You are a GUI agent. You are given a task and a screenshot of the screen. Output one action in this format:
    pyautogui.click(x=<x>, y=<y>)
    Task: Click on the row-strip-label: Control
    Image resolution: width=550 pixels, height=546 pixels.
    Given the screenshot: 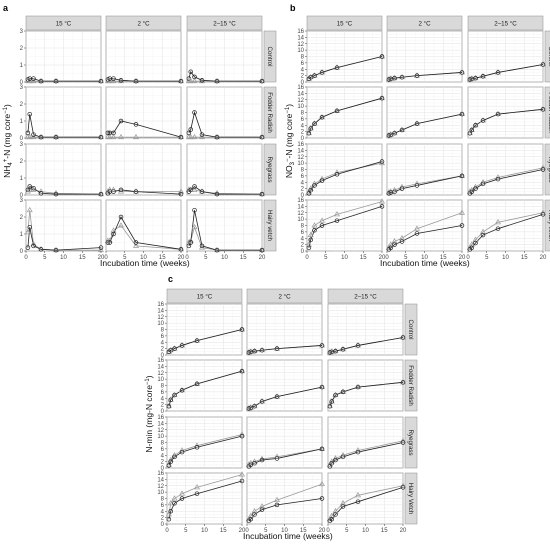 What is the action you would take?
    pyautogui.click(x=548, y=57)
    